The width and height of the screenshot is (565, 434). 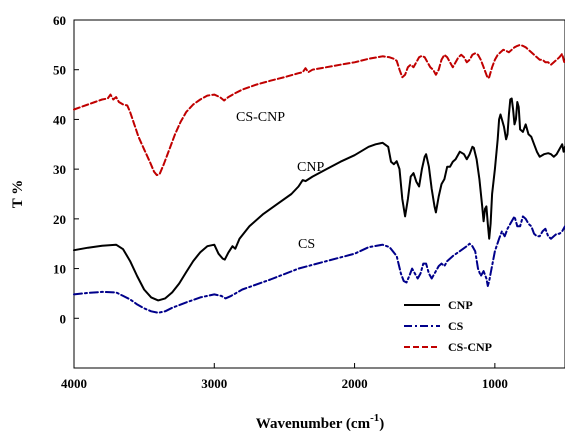 What do you see at coordinates (313, 424) in the screenshot?
I see `x-axis-title-main: Wavenumber (cm` at bounding box center [313, 424].